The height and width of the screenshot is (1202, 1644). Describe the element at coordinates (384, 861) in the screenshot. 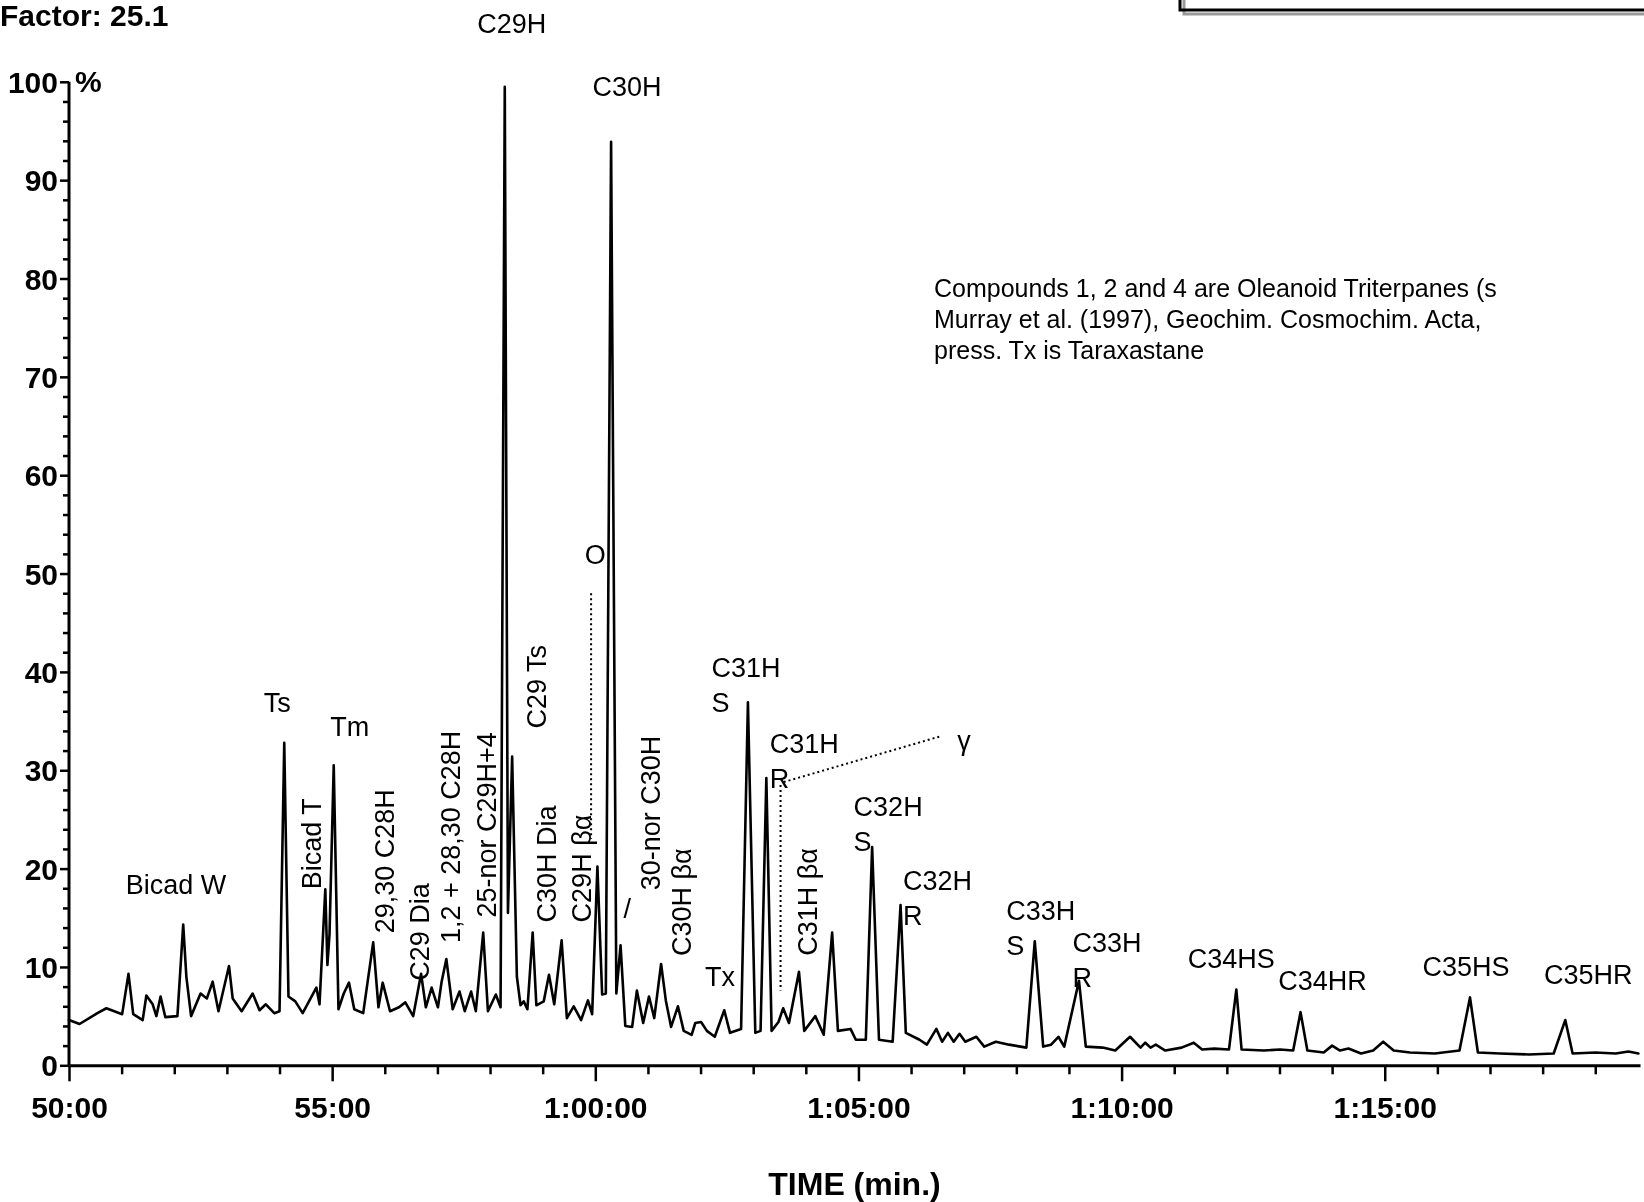

I see `annotation: 29,30 C28H` at that location.